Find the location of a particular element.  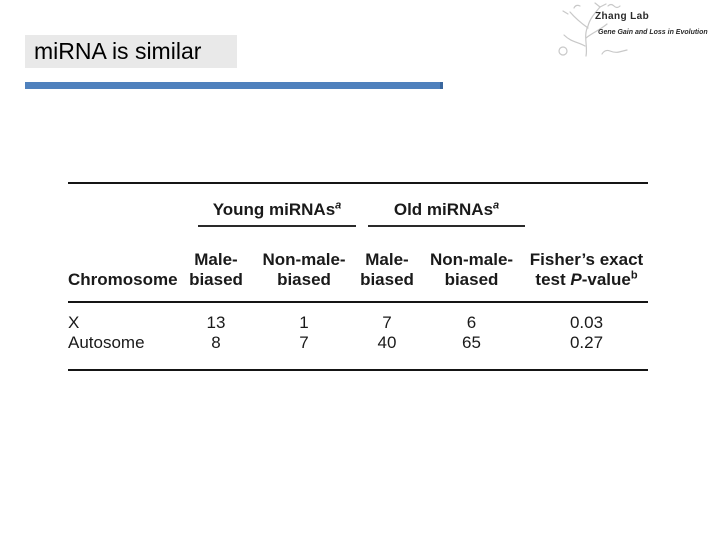

col-header-young-nonmale-biased: Non-male- biased is located at coordinates (304, 265).